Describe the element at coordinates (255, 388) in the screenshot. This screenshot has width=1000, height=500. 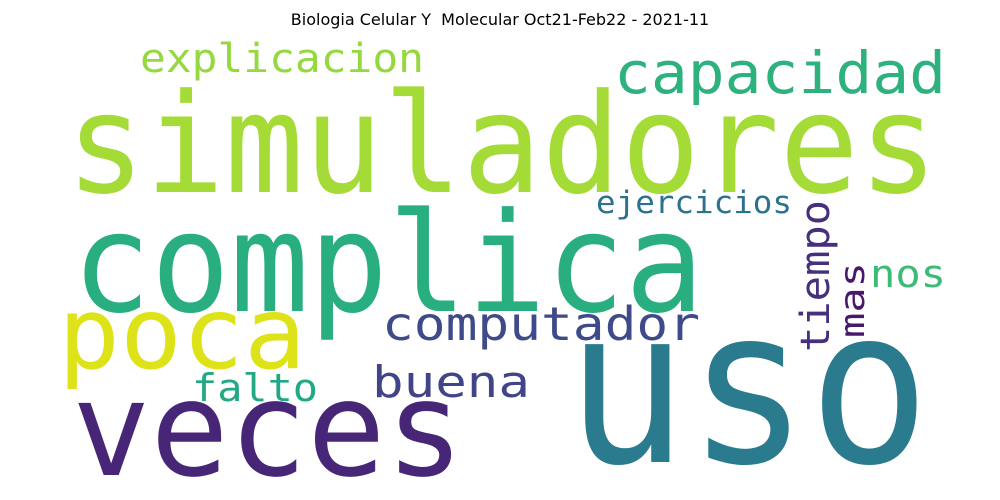
I see `word-falto: falto` at that location.